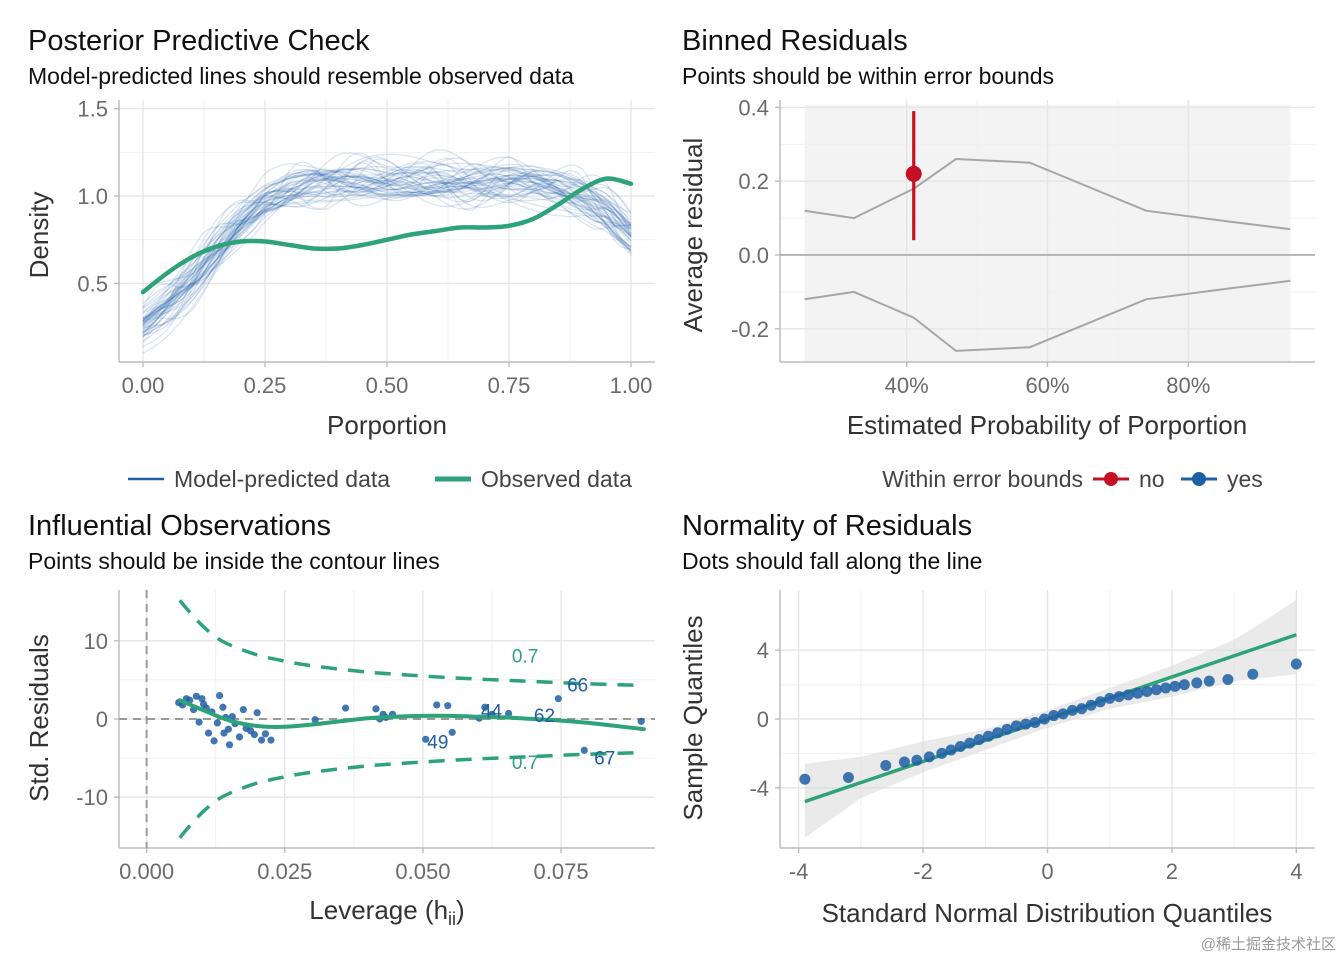 The width and height of the screenshot is (1344, 965). I want to click on cook-contour-label: 0.7, so click(525, 657).